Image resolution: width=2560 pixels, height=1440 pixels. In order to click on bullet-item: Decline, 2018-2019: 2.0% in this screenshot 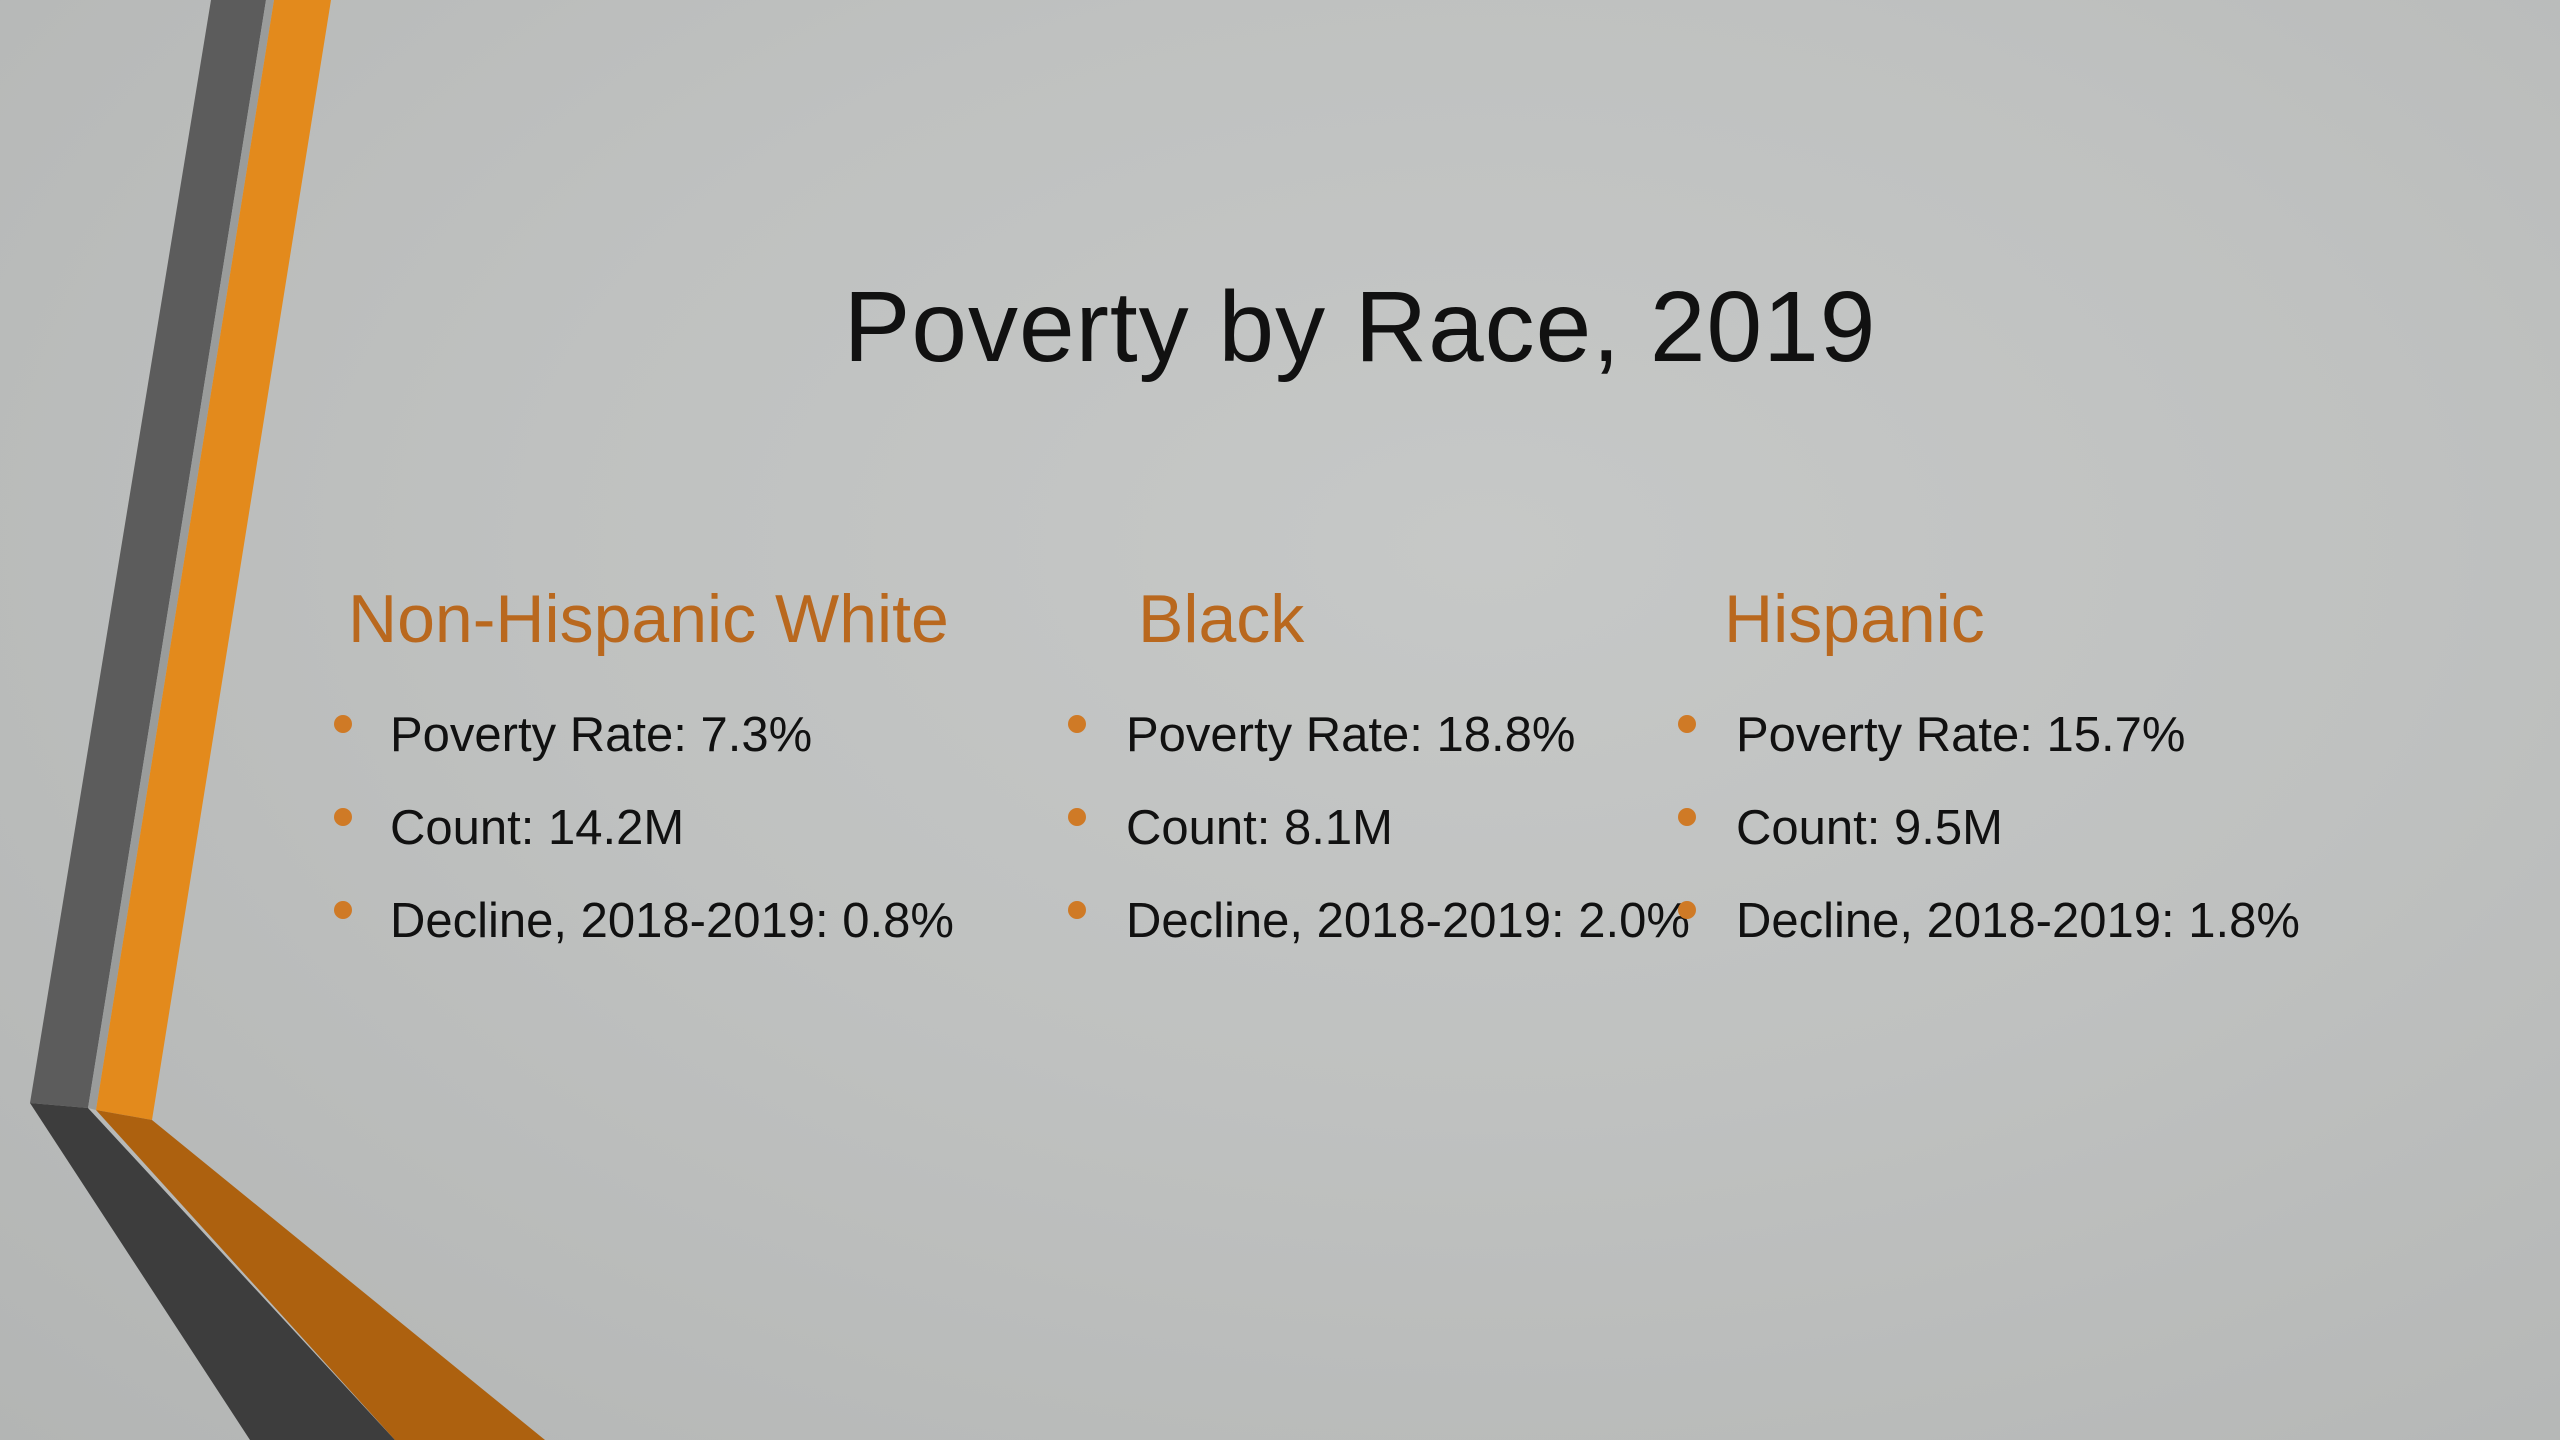, I will do `click(1403, 942)`.